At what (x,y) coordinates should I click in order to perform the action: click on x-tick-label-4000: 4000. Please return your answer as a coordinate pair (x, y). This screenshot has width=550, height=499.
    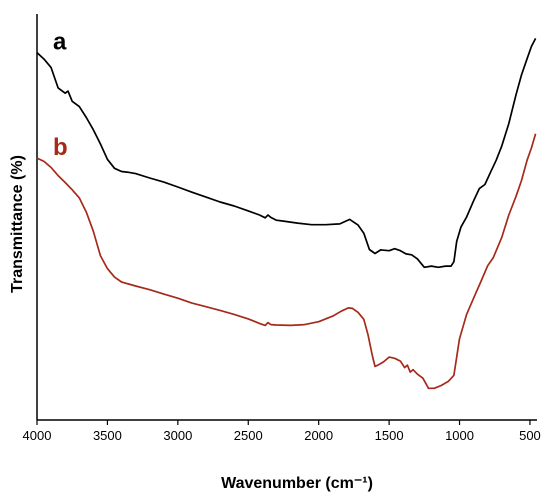
    Looking at the image, I should click on (37, 435).